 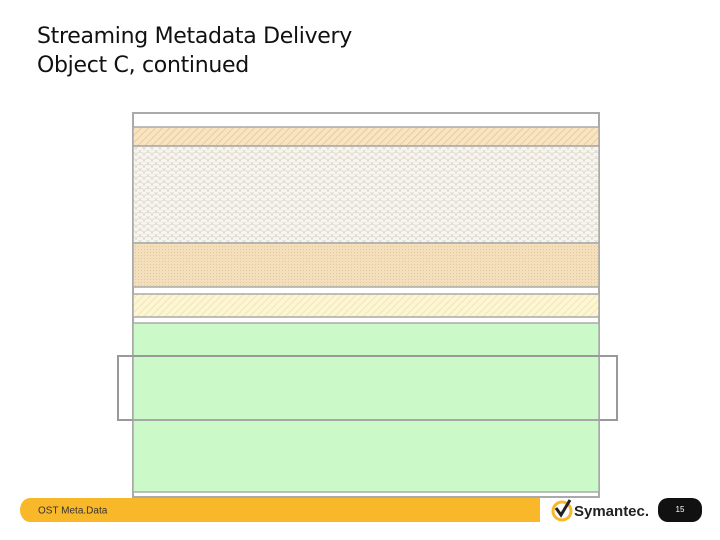 I want to click on title-line: Object C, continued, so click(x=143, y=65).